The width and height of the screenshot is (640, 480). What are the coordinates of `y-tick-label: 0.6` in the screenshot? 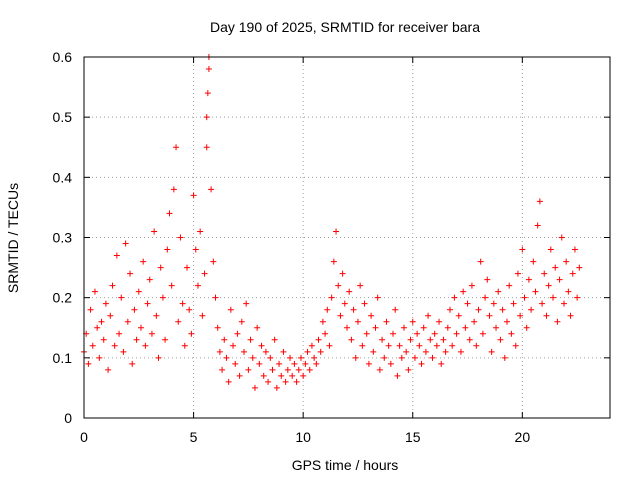 It's located at (63, 57).